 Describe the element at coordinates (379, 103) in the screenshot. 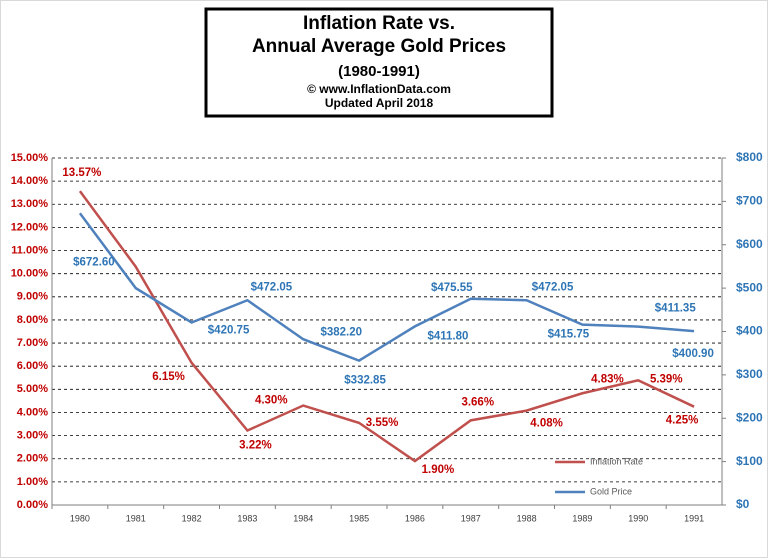

I see `chart-subtitle: Updated April 2018` at that location.